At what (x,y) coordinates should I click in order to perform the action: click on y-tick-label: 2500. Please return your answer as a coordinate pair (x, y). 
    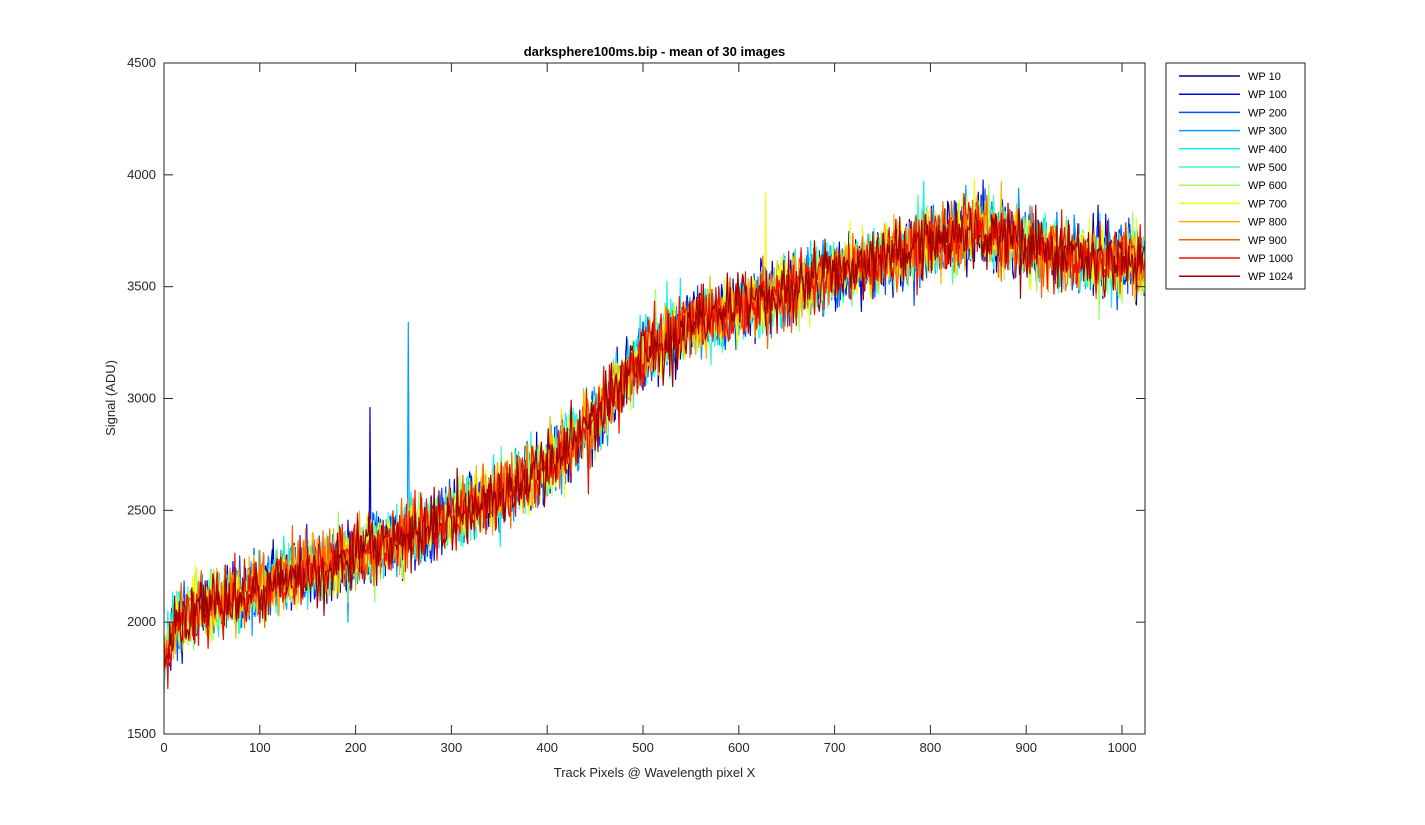
    Looking at the image, I should click on (141, 509).